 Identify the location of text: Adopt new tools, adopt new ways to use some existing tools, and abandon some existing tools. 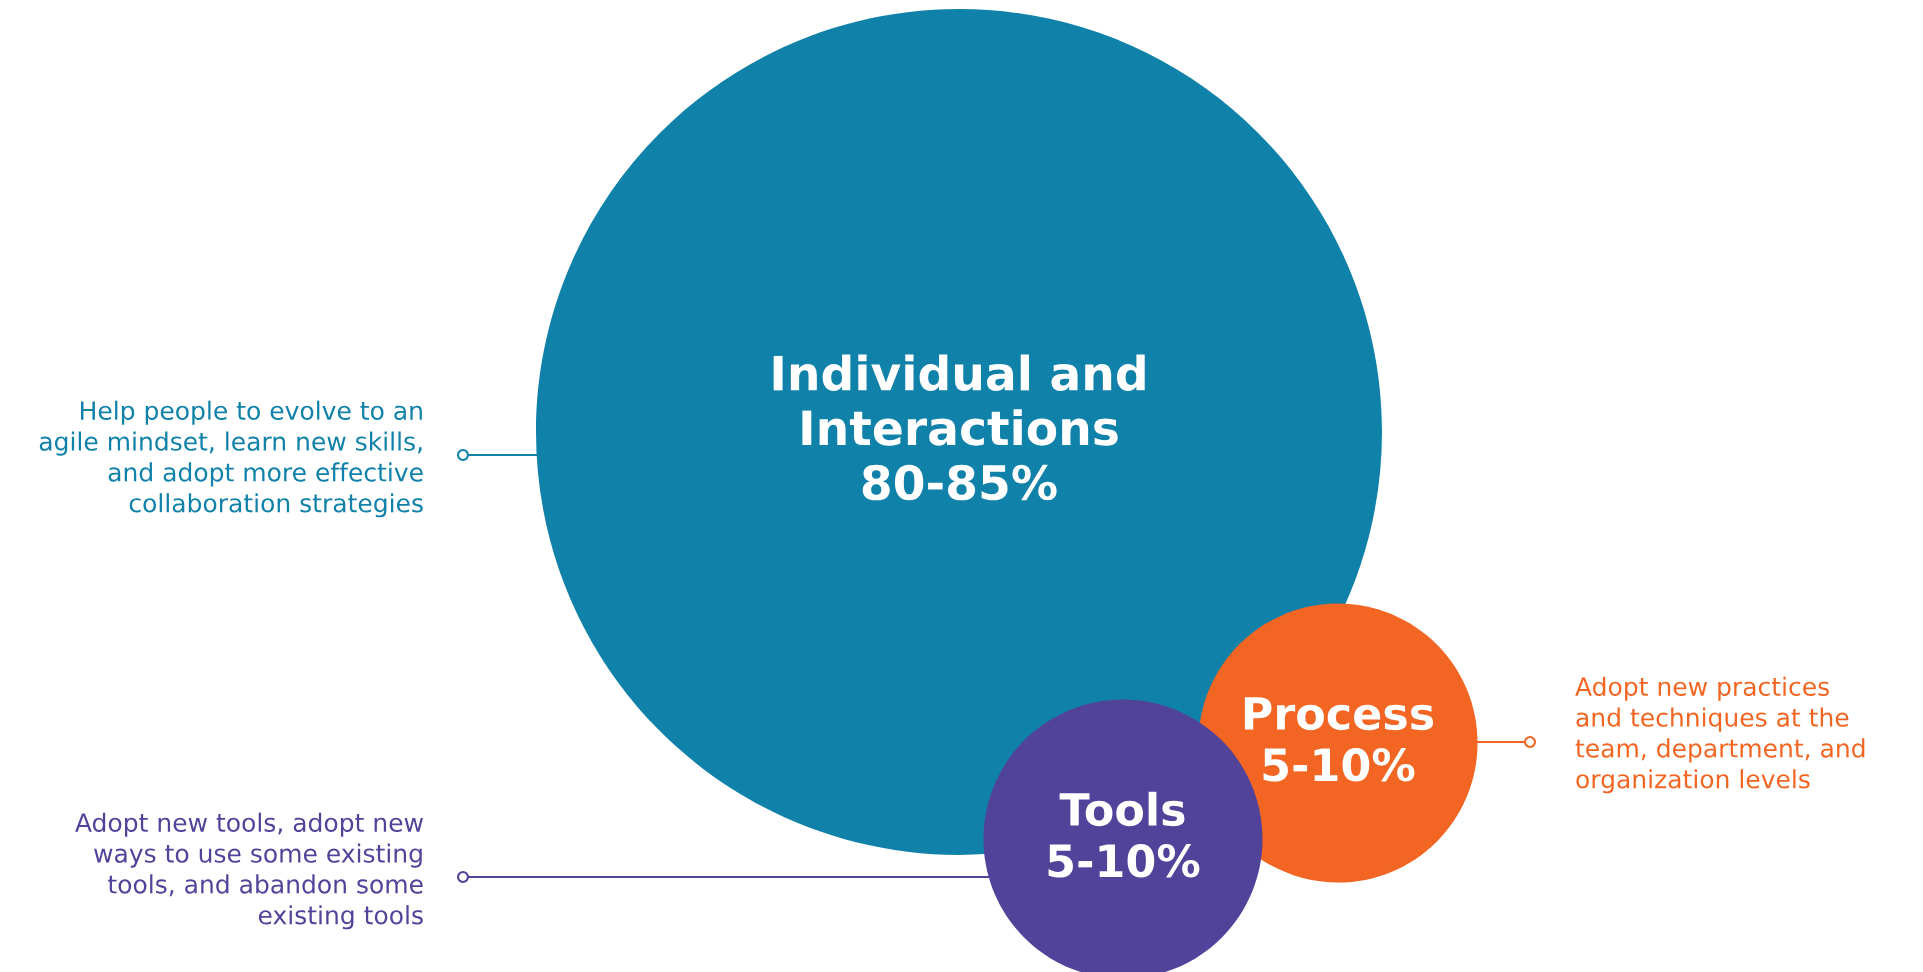
(249, 871).